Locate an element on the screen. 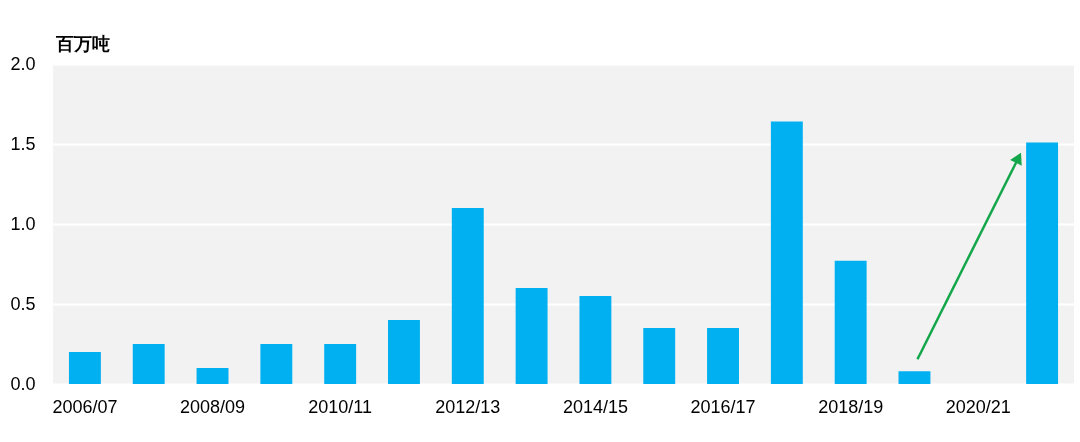 This screenshot has height=442, width=1080. x-tick-label: 2020/21 is located at coordinates (978, 406).